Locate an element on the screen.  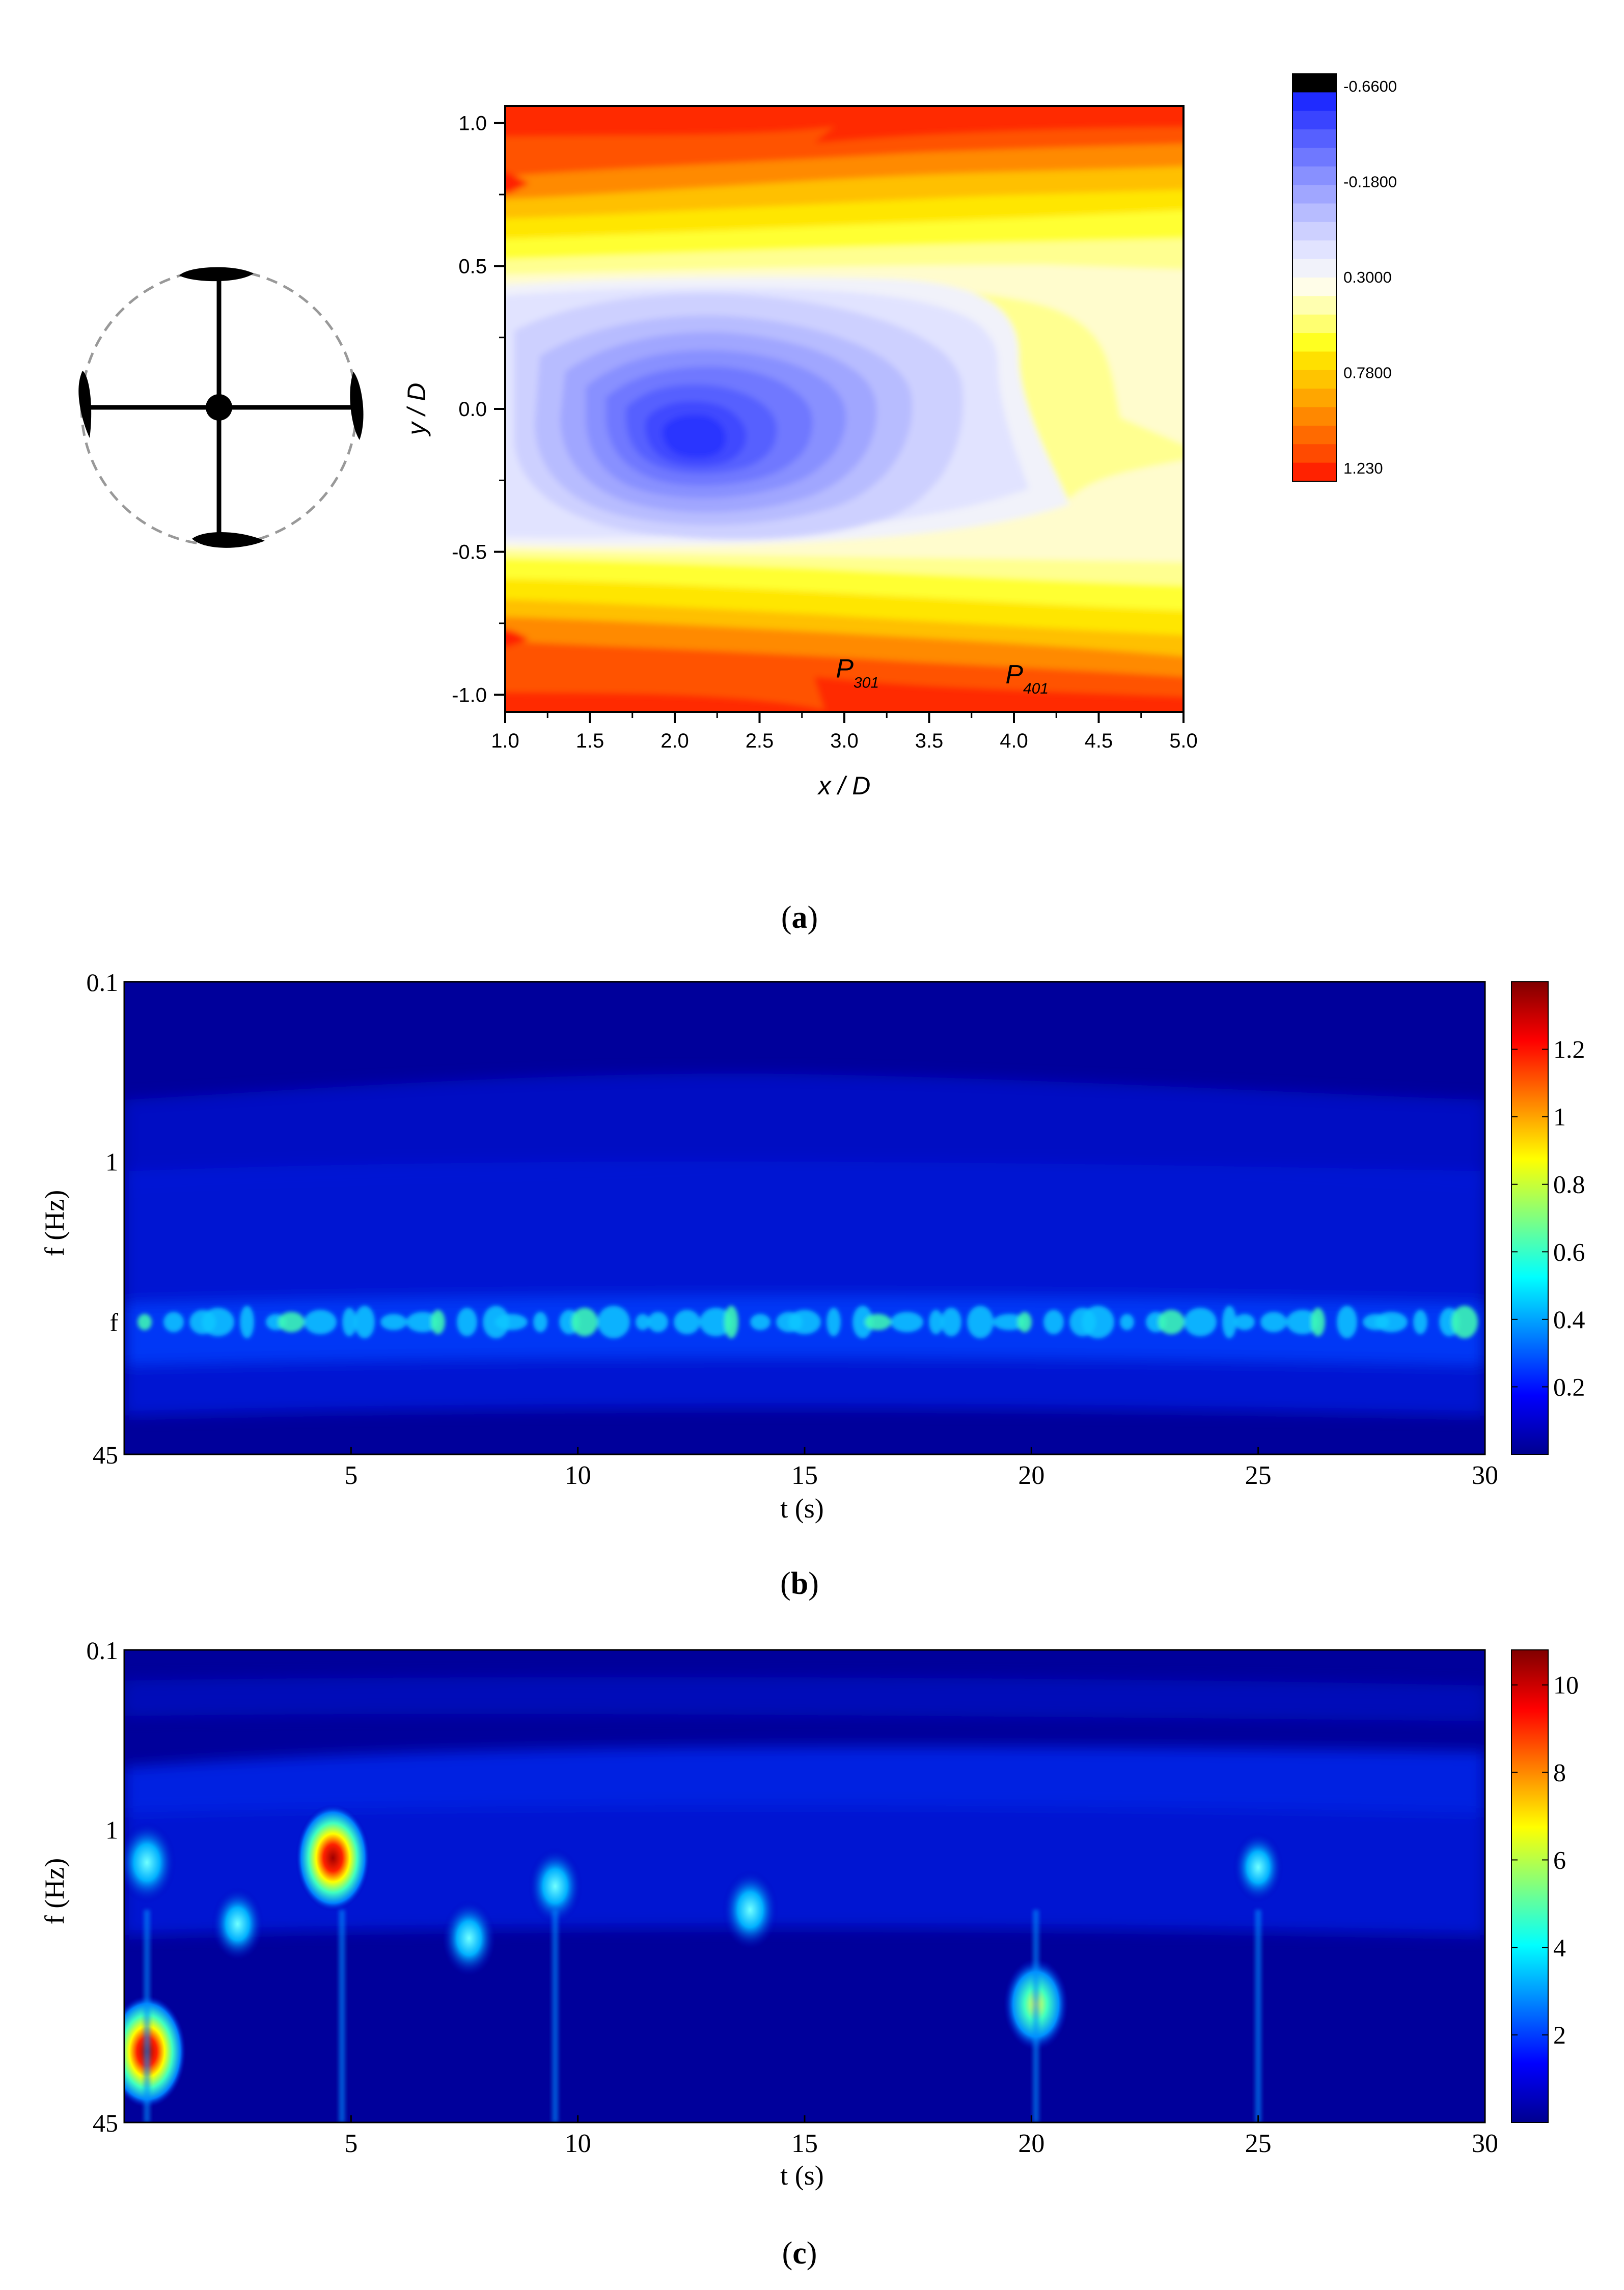
x-tick-label-panel_c: 15 is located at coordinates (804, 2143).